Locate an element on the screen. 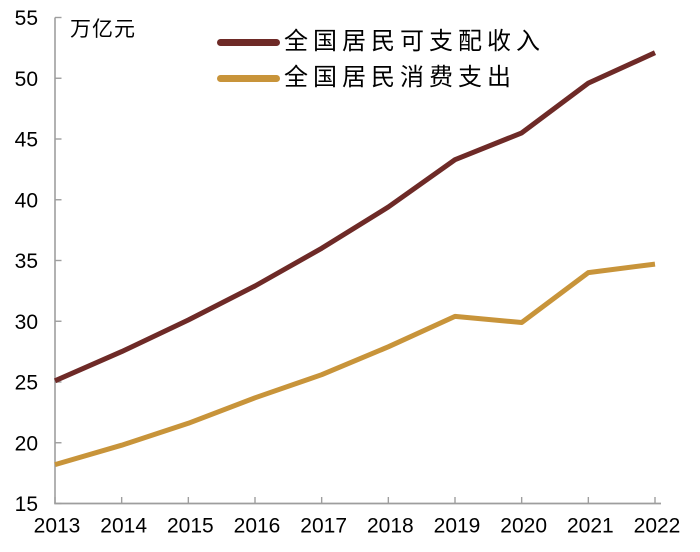 The image size is (700, 552). x-tick-label: 2020 is located at coordinates (523, 526).